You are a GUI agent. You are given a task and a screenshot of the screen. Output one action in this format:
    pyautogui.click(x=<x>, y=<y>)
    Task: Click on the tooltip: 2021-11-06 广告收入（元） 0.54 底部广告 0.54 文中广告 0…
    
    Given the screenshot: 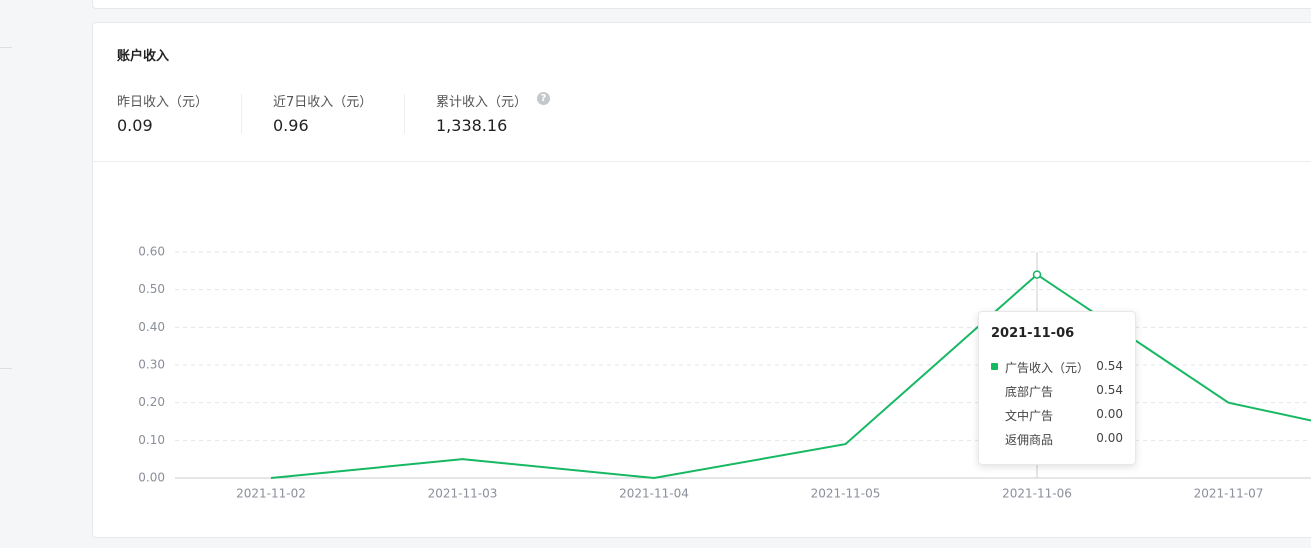 What is the action you would take?
    pyautogui.click(x=1057, y=388)
    